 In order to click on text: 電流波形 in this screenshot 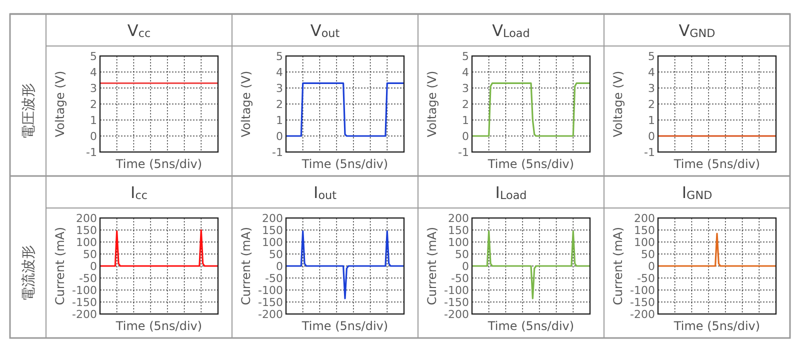, I will do `click(29, 273)`.